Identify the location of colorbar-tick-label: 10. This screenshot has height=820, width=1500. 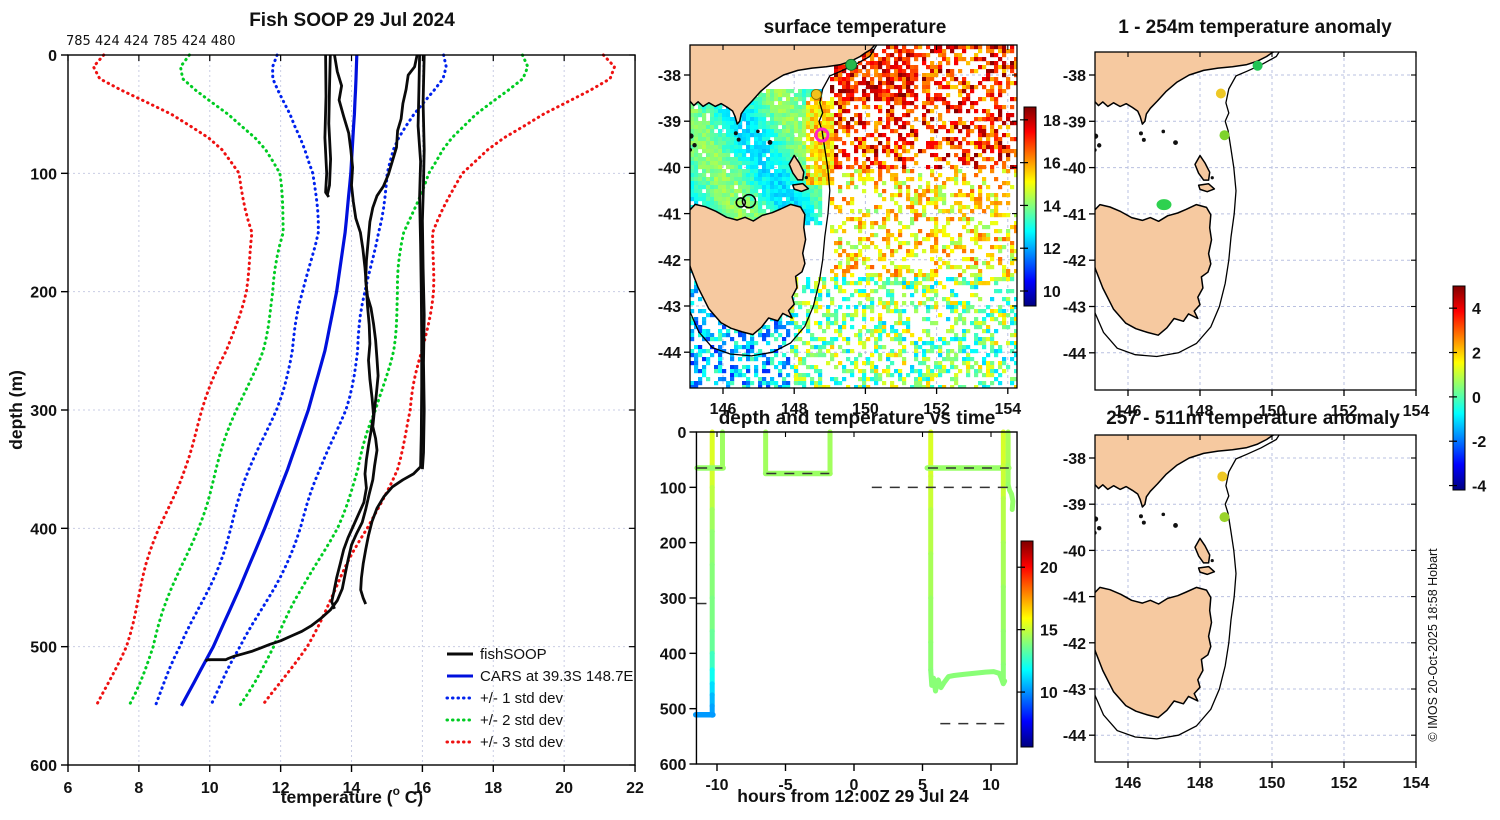
(1052, 292).